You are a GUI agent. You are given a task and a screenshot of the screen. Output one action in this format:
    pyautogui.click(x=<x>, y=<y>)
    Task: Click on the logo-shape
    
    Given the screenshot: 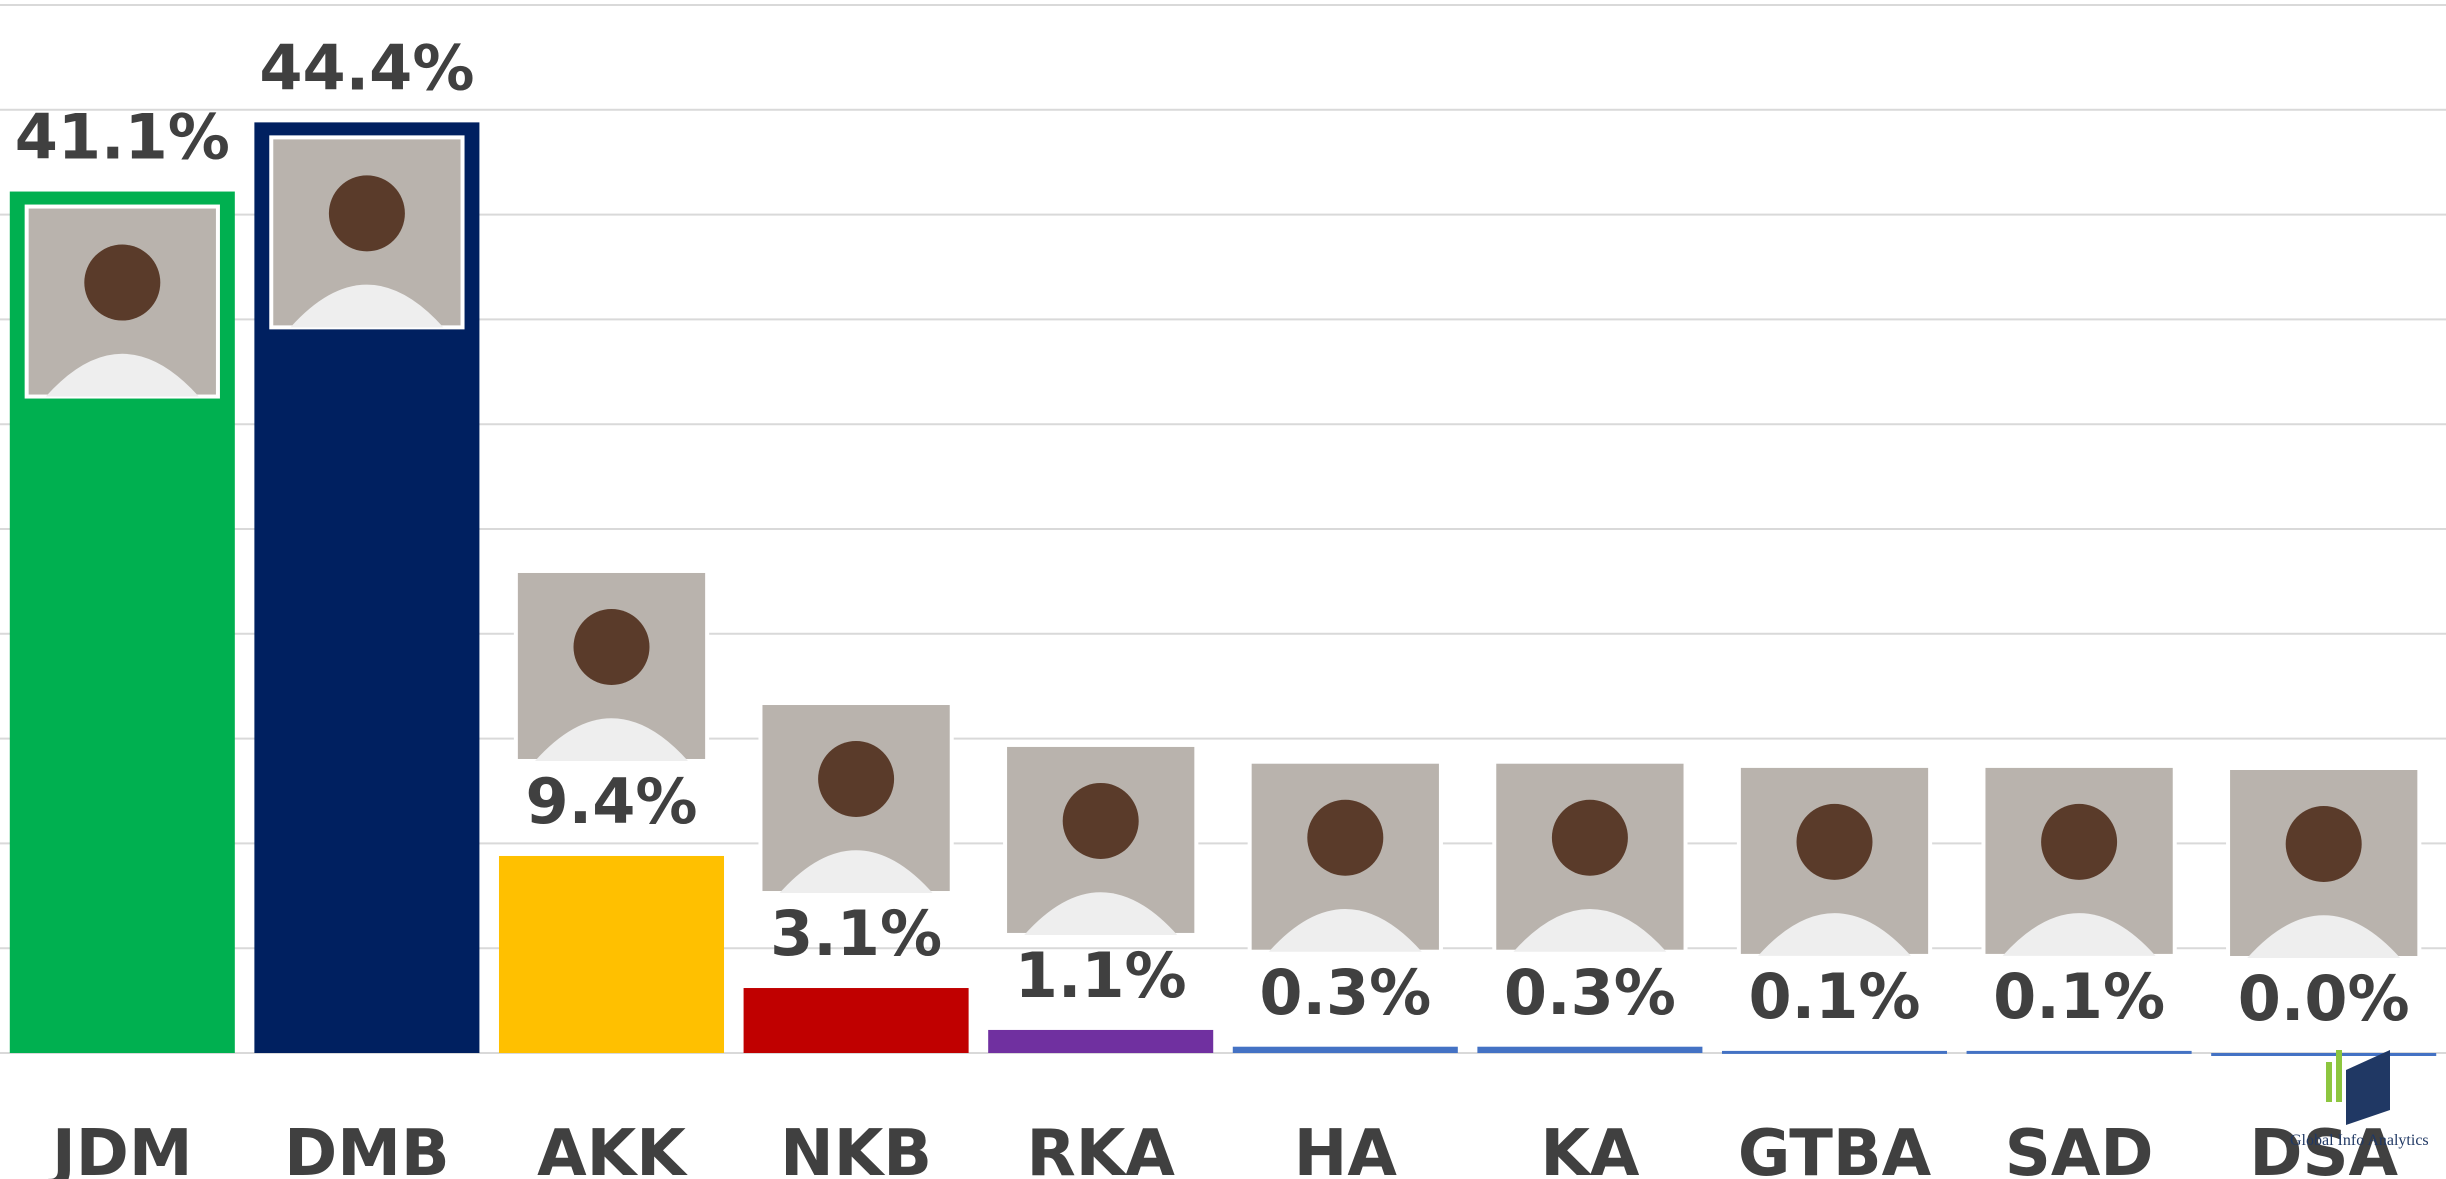 What is the action you would take?
    pyautogui.click(x=2368, y=1087)
    